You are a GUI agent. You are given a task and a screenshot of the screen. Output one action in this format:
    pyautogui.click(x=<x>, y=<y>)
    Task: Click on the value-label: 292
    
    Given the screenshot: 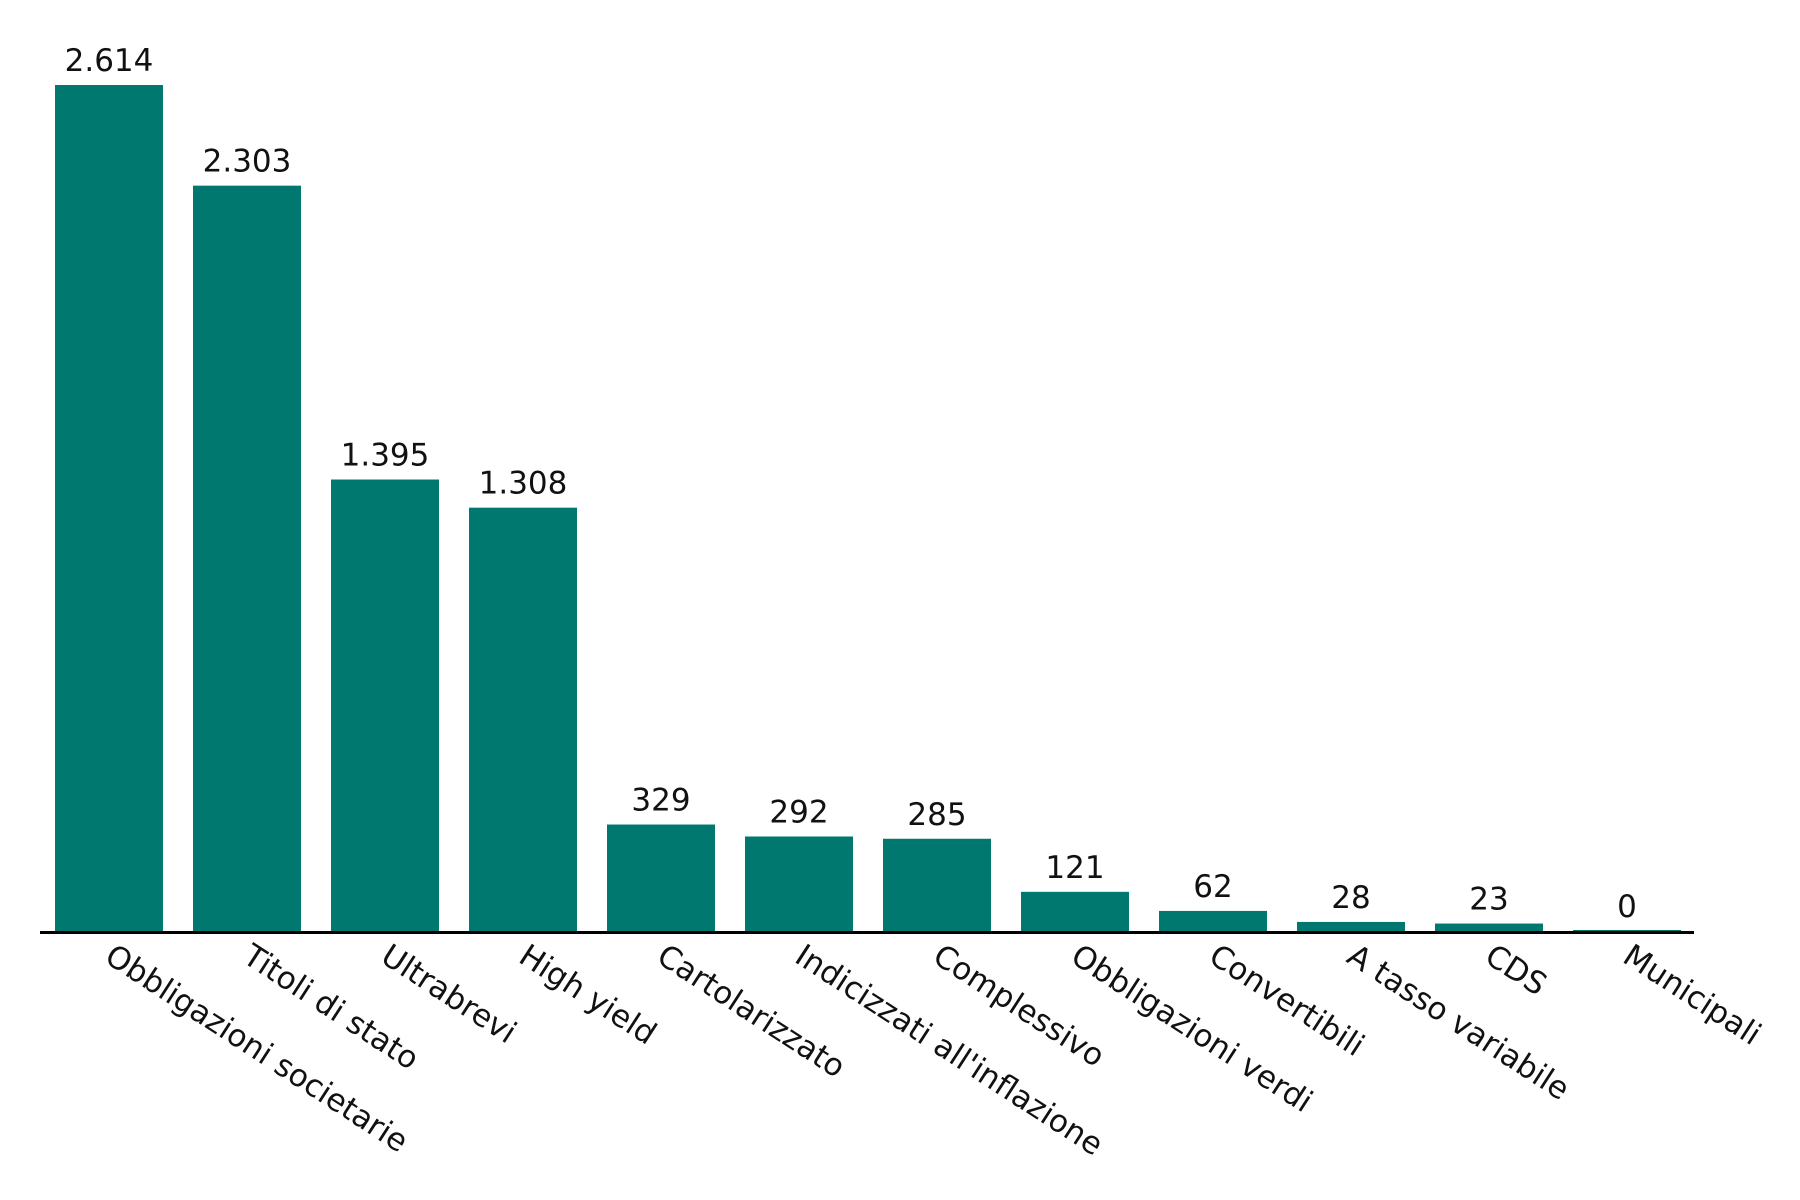 What is the action you would take?
    pyautogui.click(x=798, y=812)
    